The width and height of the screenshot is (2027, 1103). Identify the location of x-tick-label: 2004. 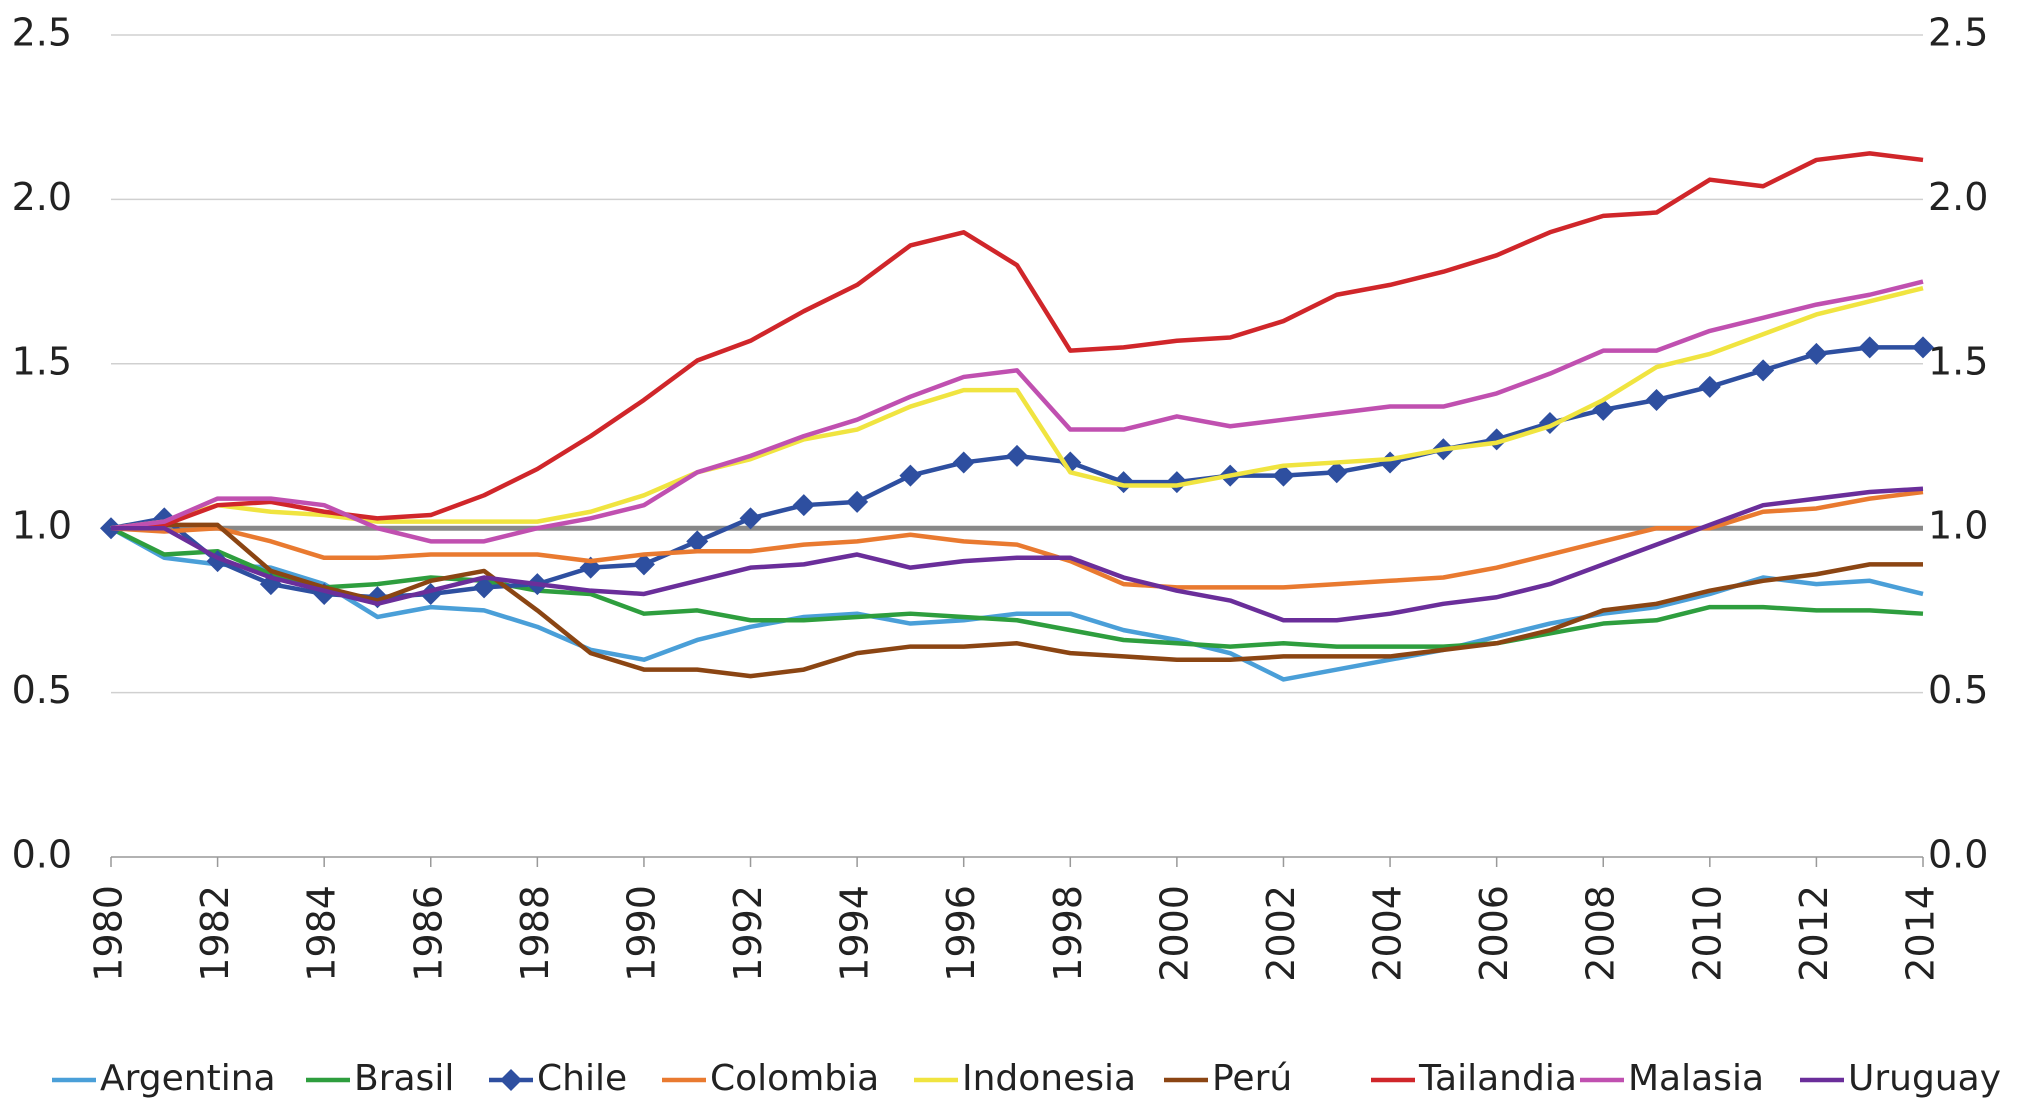
(1388, 933).